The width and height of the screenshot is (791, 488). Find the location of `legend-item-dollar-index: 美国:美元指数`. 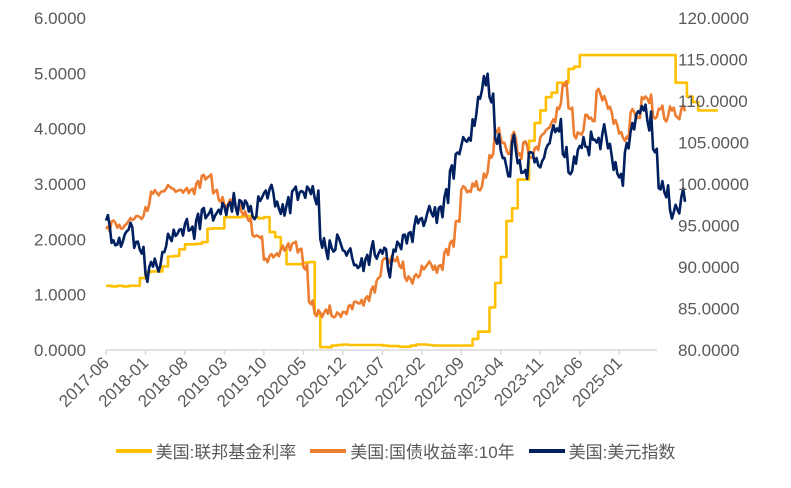

legend-item-dollar-index: 美国:美元指数 is located at coordinates (602, 450).